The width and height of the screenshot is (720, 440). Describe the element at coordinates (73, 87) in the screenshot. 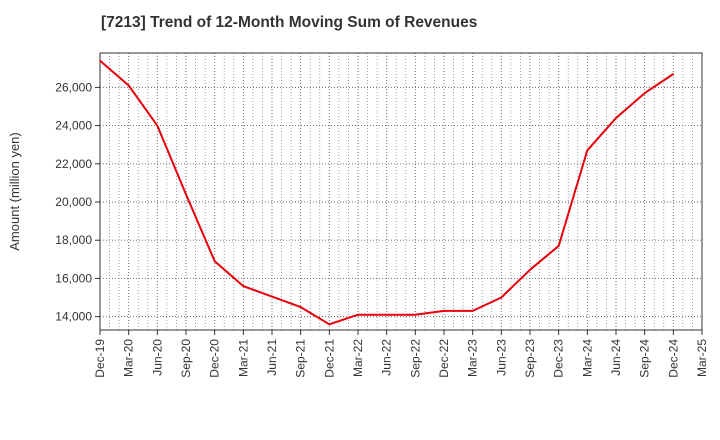

I see `y-tick-label: 26,000` at that location.